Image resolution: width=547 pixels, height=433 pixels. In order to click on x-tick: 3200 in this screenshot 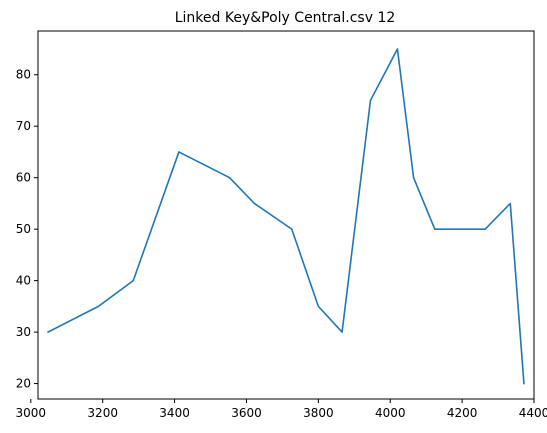, I will do `click(102, 409)`.